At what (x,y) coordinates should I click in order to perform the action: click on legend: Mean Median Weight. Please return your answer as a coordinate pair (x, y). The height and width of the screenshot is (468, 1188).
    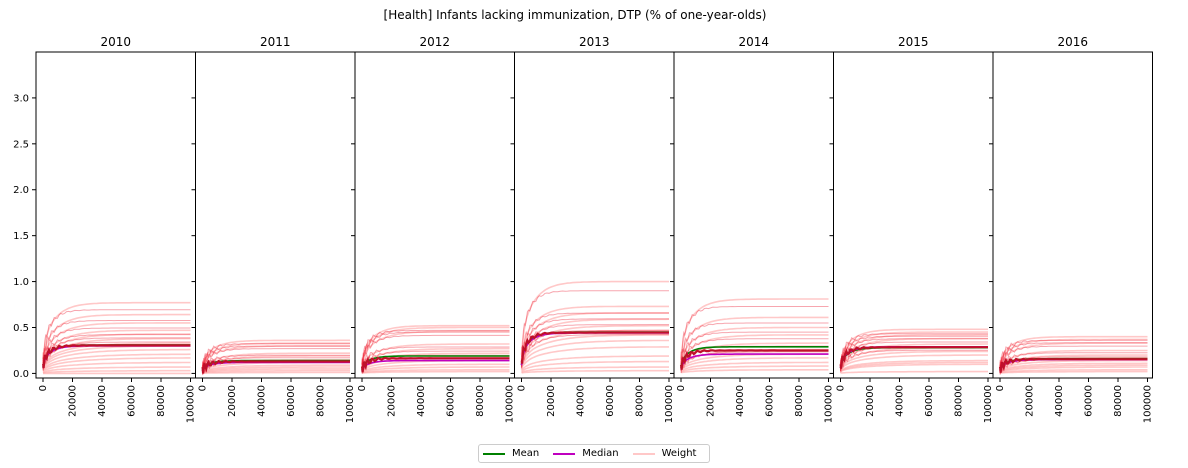
    Looking at the image, I should click on (594, 453).